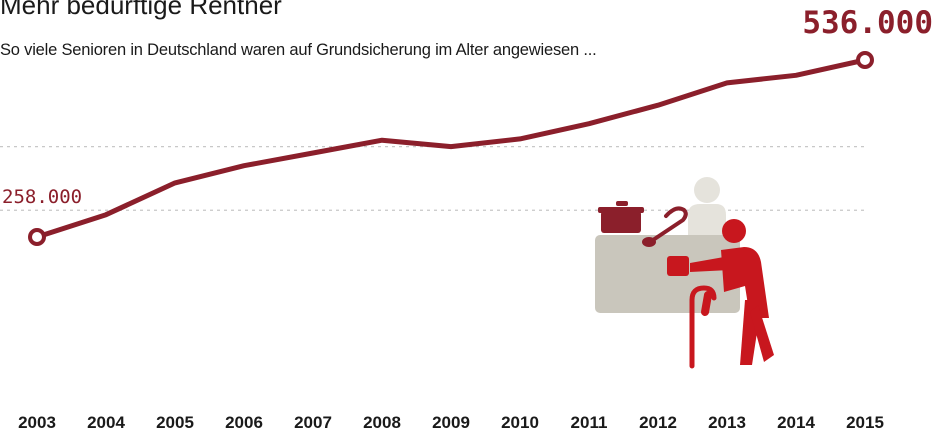 Image resolution: width=937 pixels, height=433 pixels. Describe the element at coordinates (37, 237) in the screenshot. I see `start-point-marker` at that location.